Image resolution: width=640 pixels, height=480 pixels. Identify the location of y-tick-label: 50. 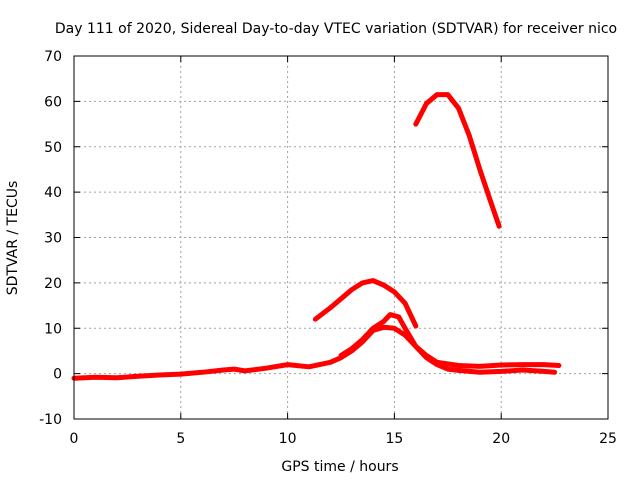
(53, 148).